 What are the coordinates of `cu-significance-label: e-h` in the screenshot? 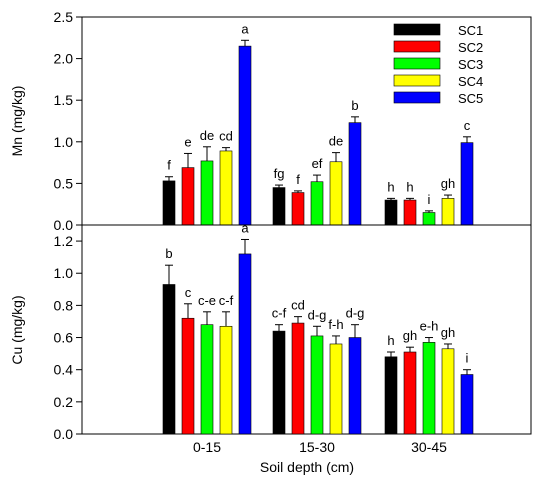 It's located at (429, 326).